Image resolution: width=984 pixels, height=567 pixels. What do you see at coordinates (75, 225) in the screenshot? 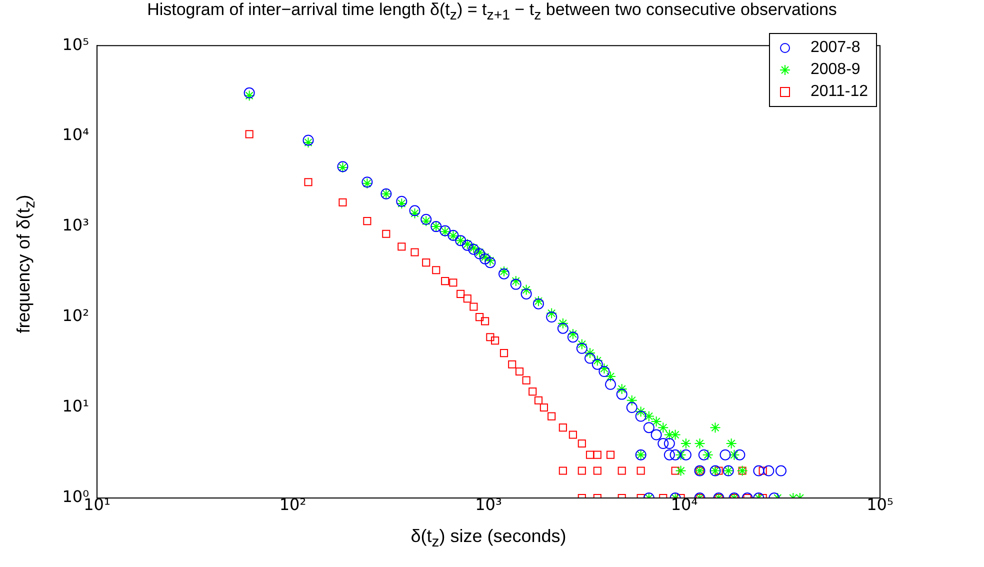
I see `y-tick-label: 10³` at bounding box center [75, 225].